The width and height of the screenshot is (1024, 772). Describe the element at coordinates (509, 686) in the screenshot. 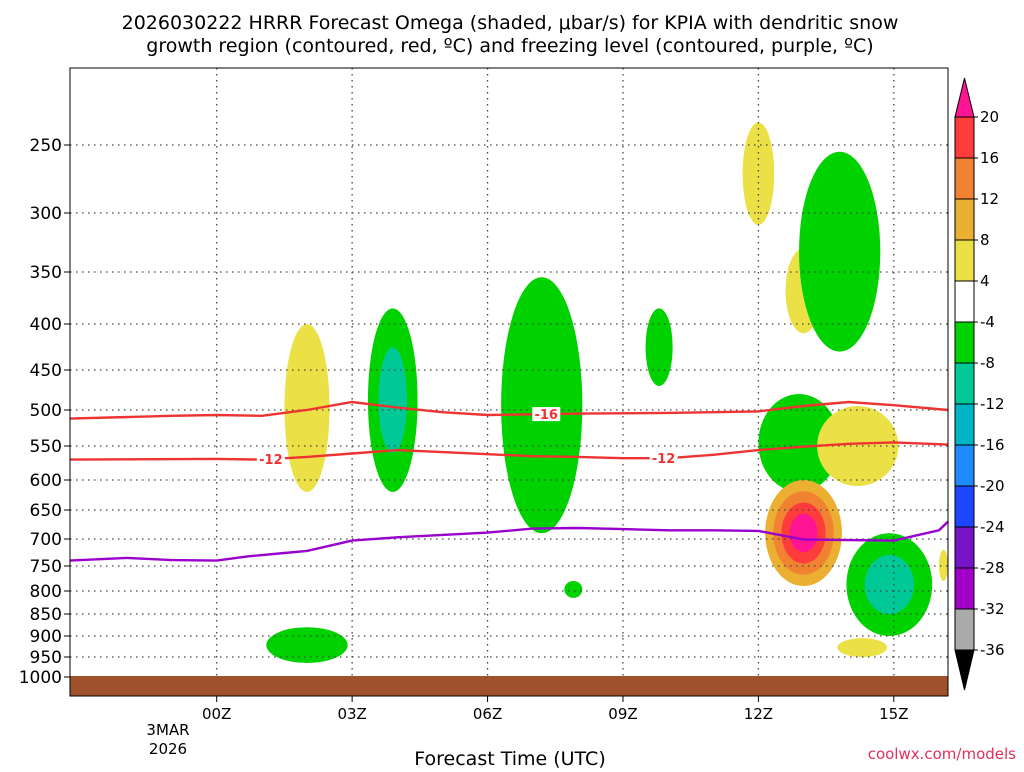

I see `ground-surface` at that location.